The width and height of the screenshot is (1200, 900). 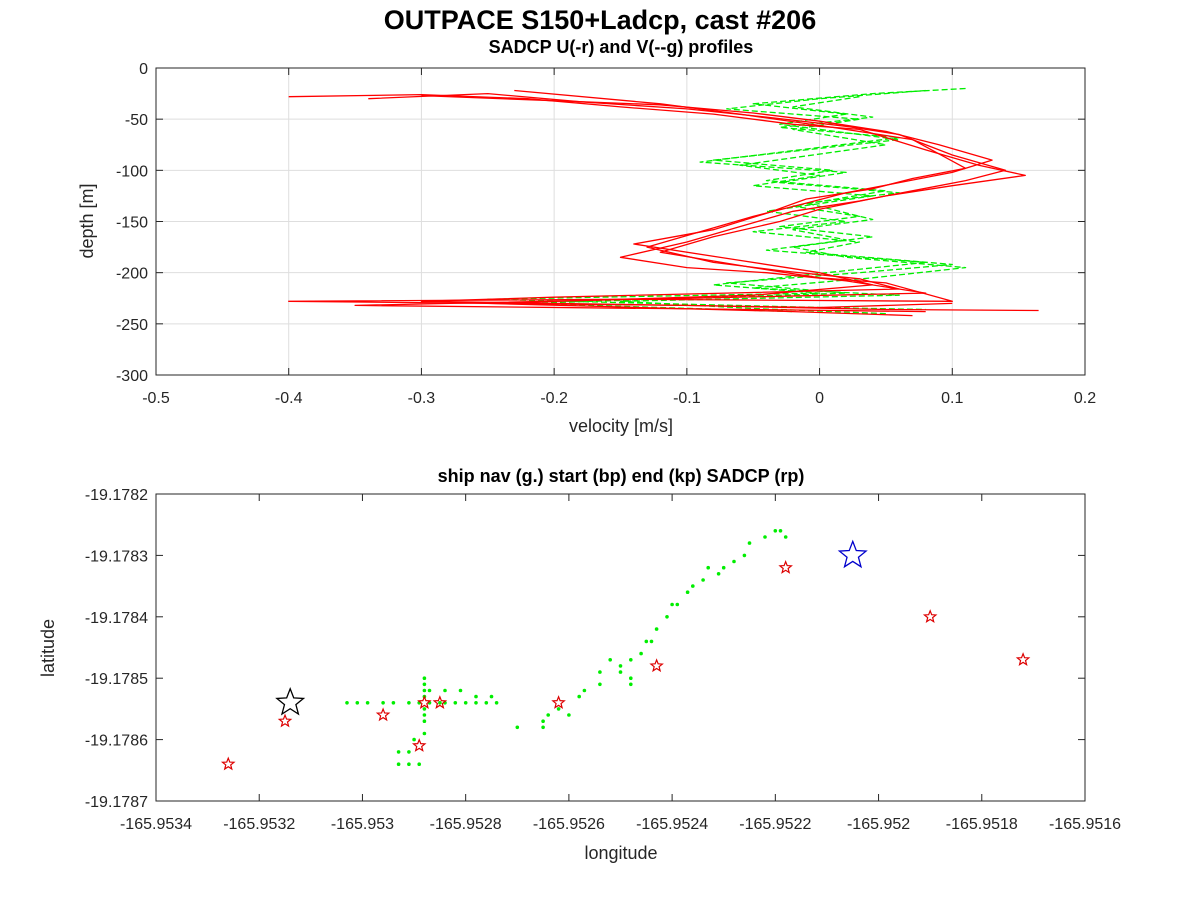 What do you see at coordinates (290, 701) in the screenshot?
I see `end-star-marker` at bounding box center [290, 701].